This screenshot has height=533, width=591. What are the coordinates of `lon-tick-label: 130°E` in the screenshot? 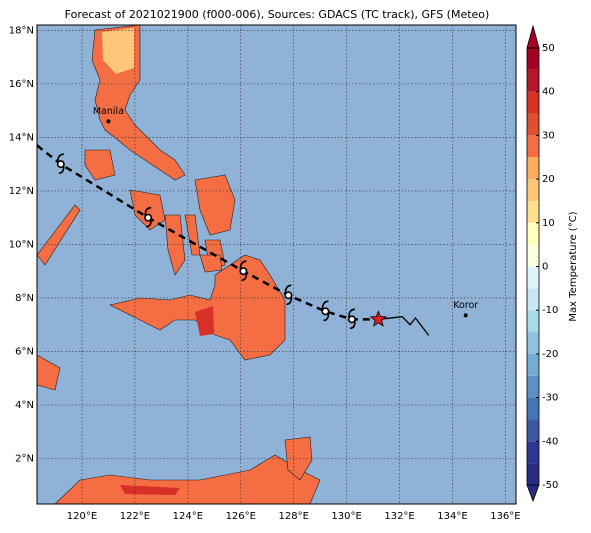 It's located at (346, 516).